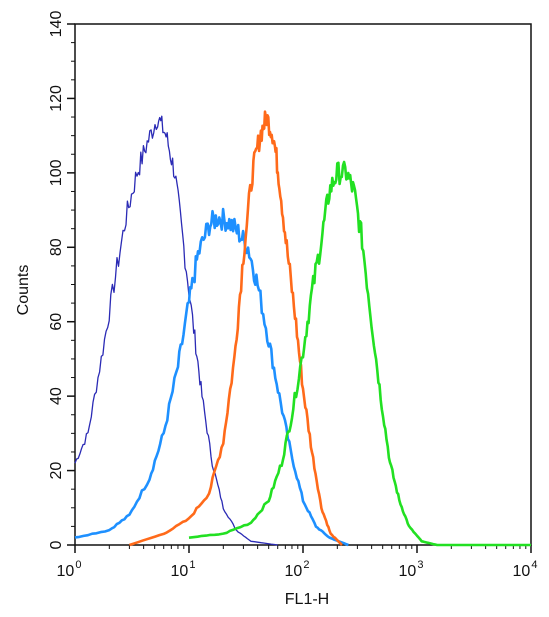  I want to click on y-tick-label: 80, so click(56, 247).